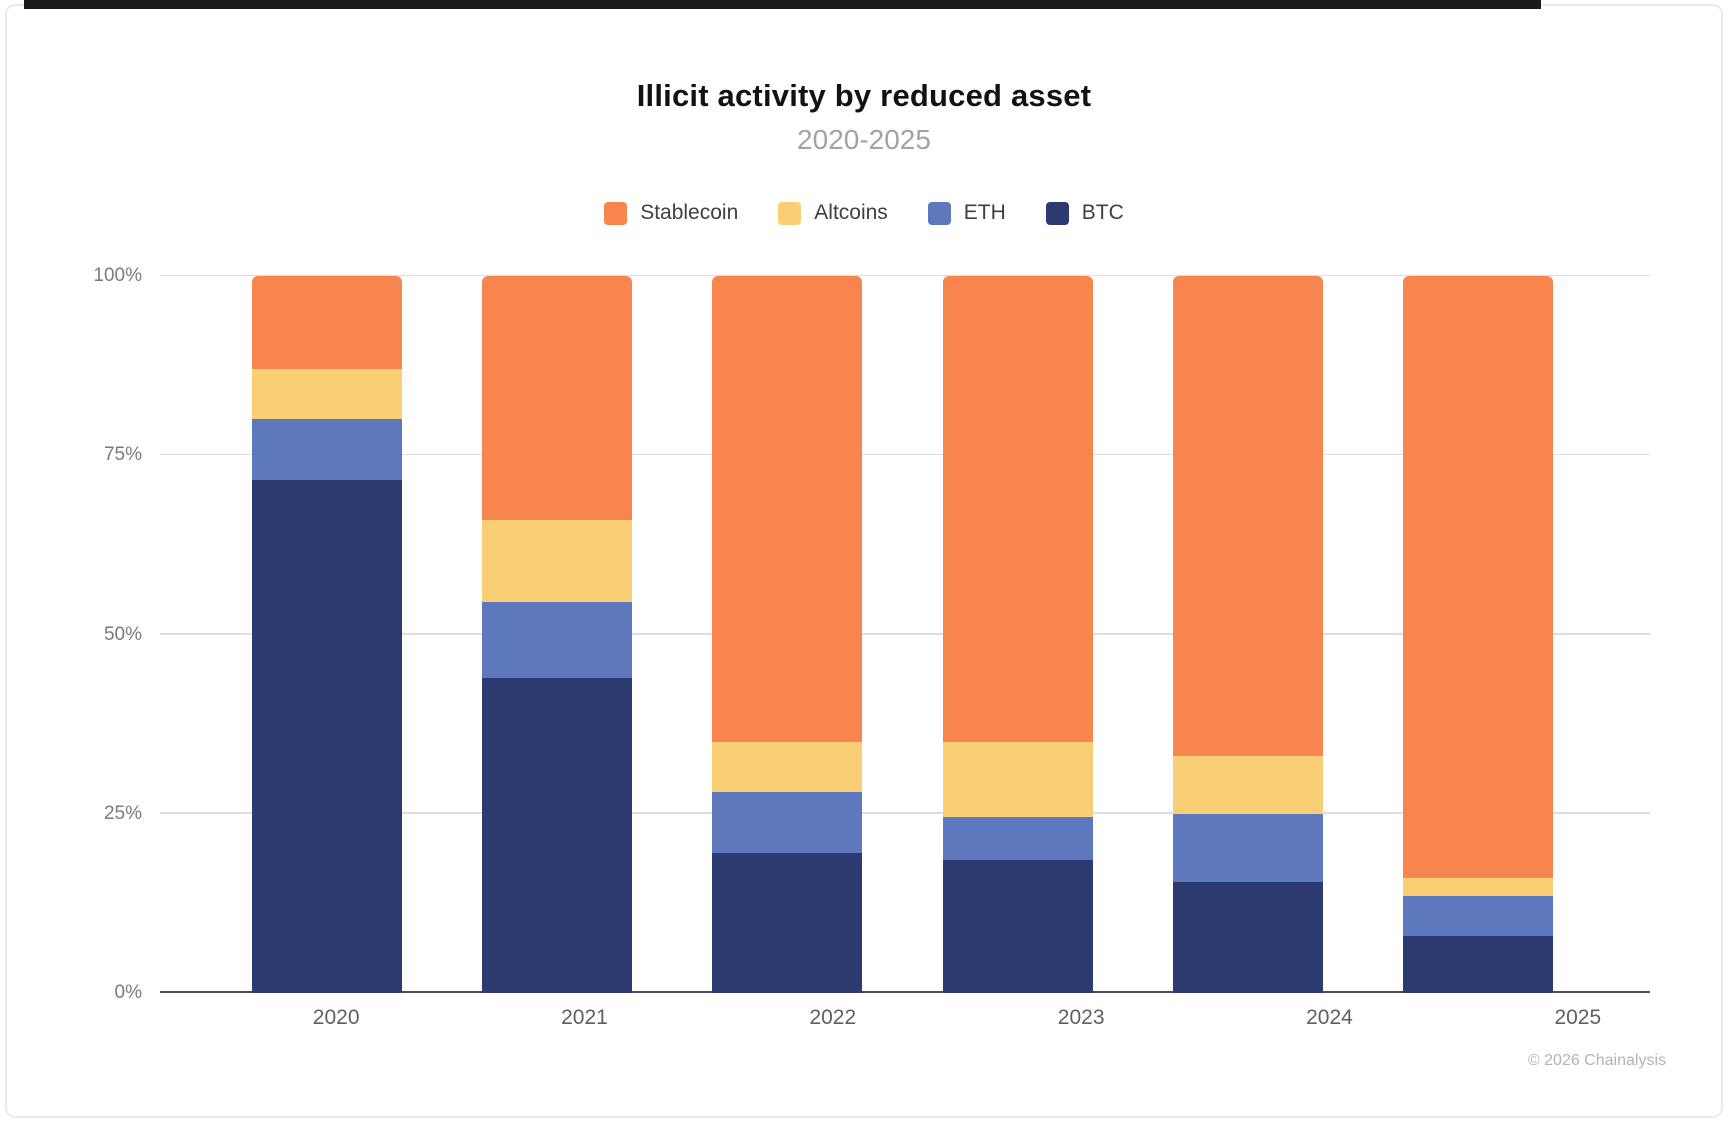  What do you see at coordinates (557, 835) in the screenshot?
I see `segment-btc-2021` at bounding box center [557, 835].